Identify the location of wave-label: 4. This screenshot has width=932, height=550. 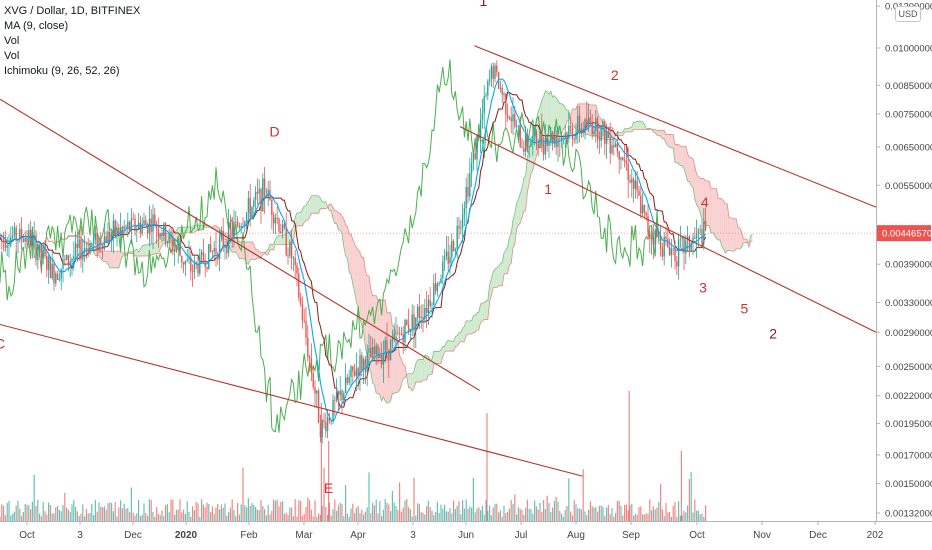
(705, 202).